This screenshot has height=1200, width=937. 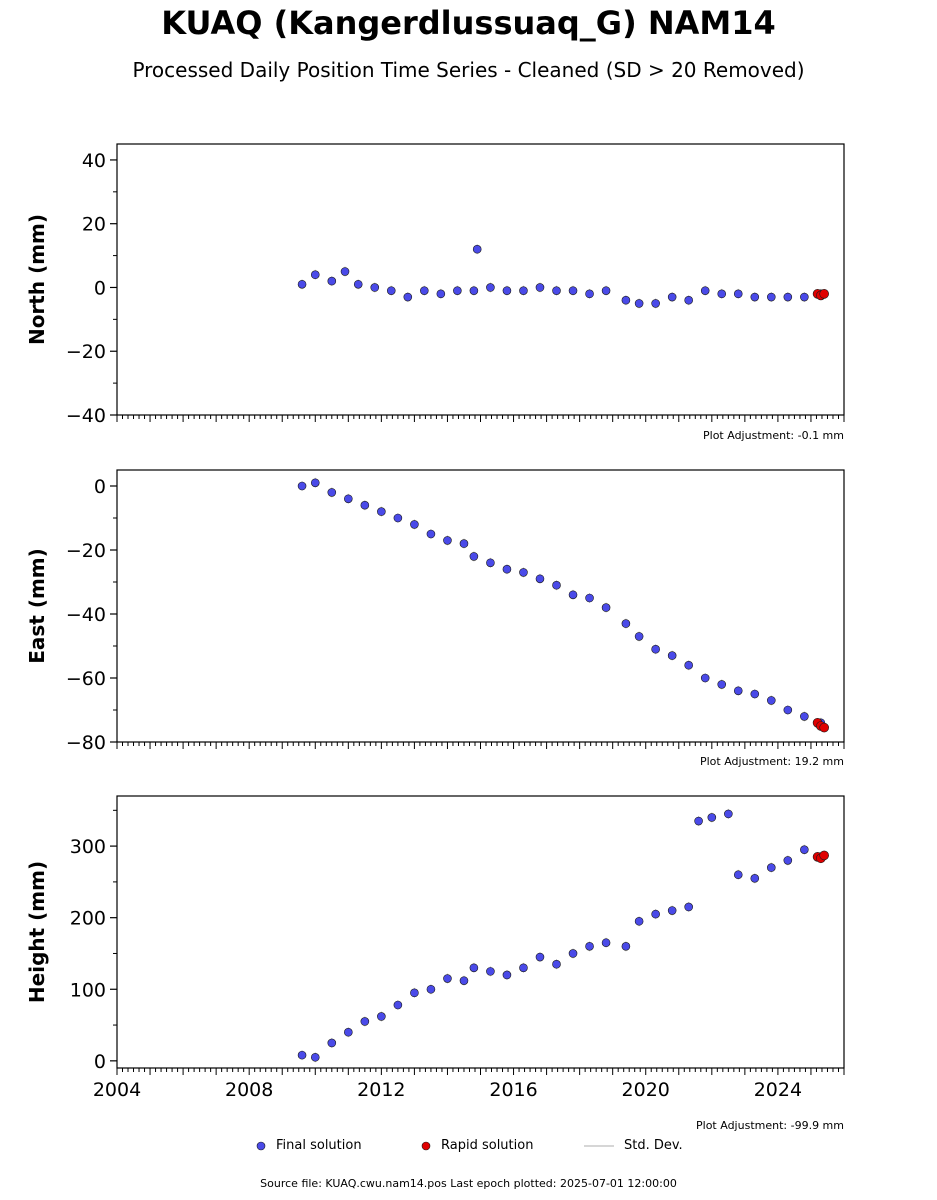 What do you see at coordinates (88, 847) in the screenshot?
I see `height-y-tick-label: 300` at bounding box center [88, 847].